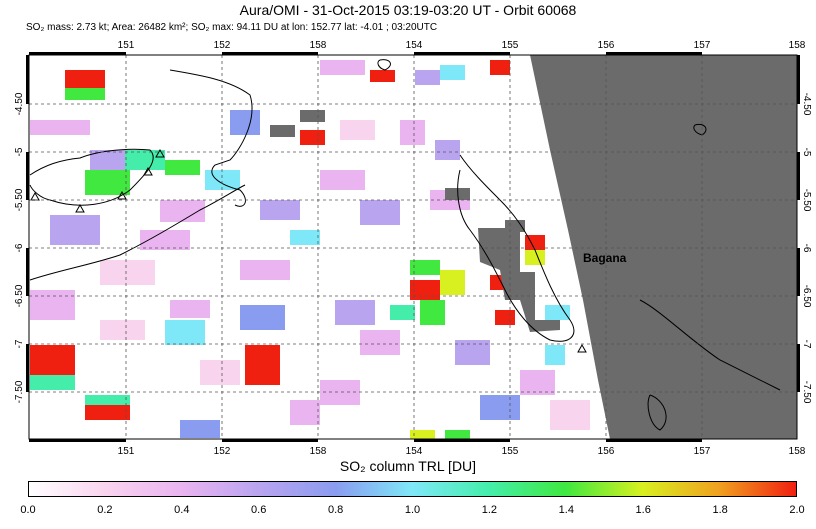 The height and width of the screenshot is (529, 816). I want to click on colorbar-tick-label: 0.0, so click(28, 510).